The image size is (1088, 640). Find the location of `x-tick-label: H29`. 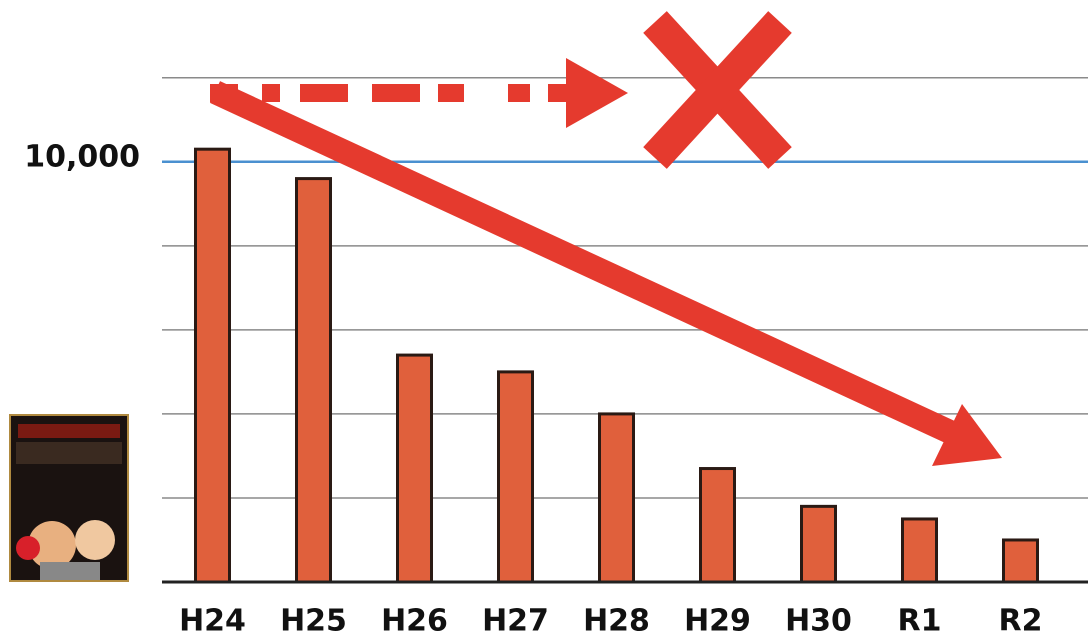

x-tick-label: H29 is located at coordinates (717, 621).